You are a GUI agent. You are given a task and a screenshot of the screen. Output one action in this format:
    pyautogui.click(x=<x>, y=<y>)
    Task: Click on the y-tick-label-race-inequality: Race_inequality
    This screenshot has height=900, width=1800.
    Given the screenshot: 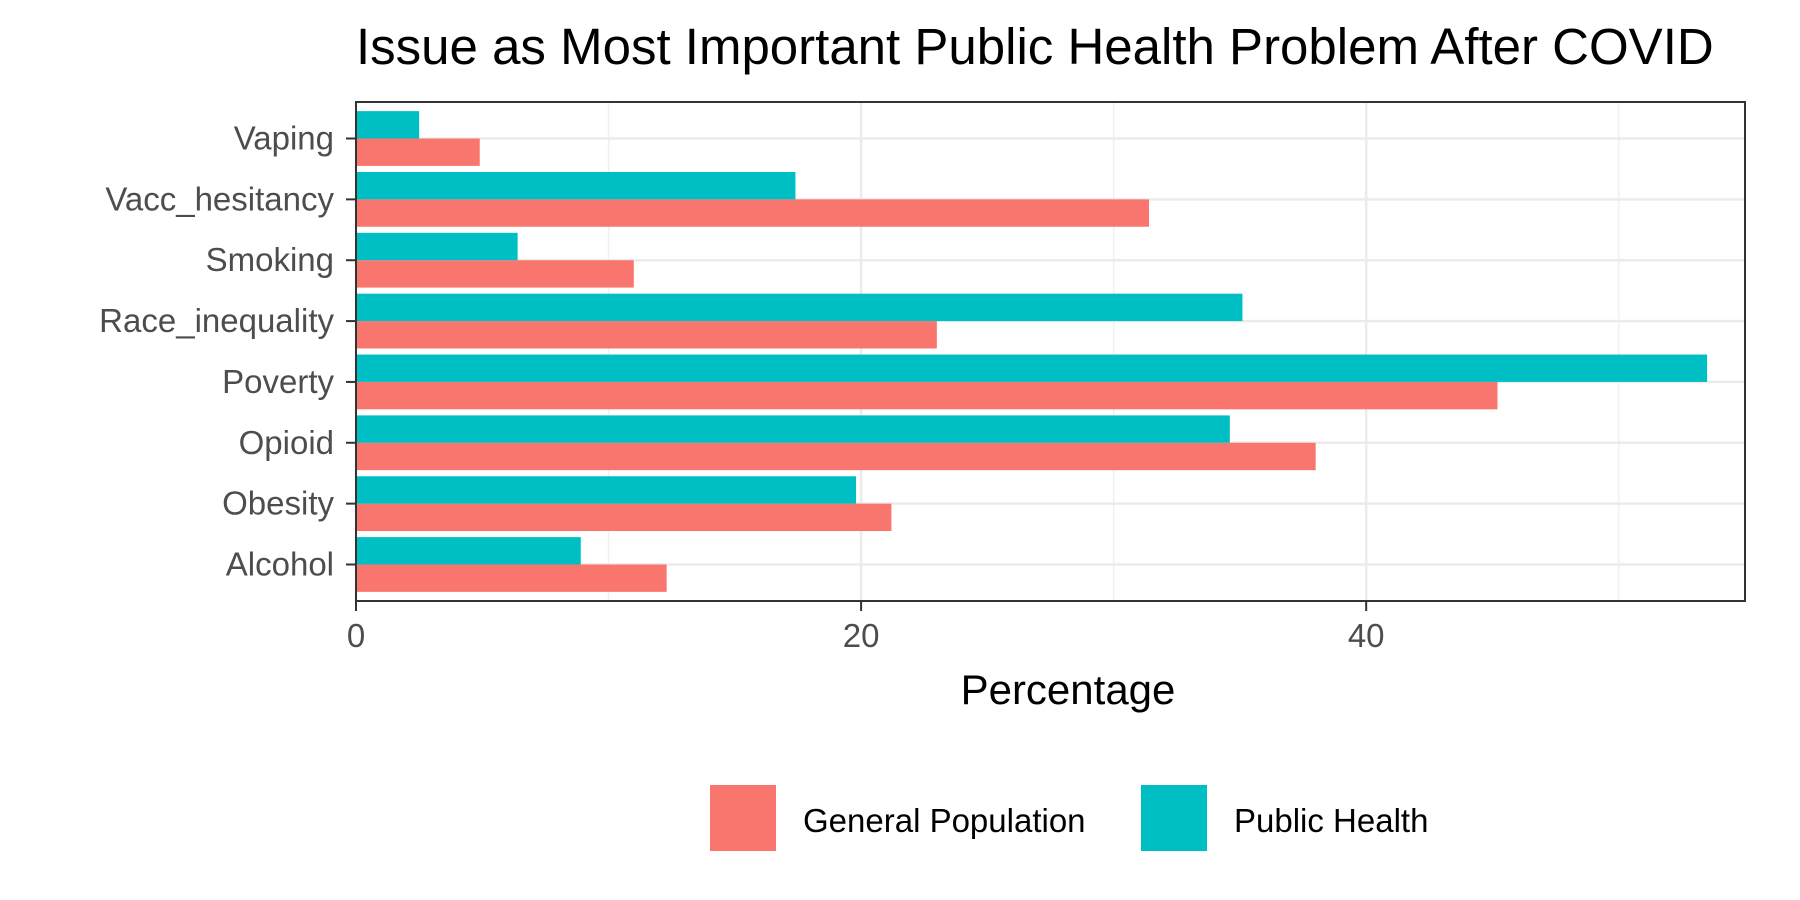 What is the action you would take?
    pyautogui.click(x=216, y=320)
    